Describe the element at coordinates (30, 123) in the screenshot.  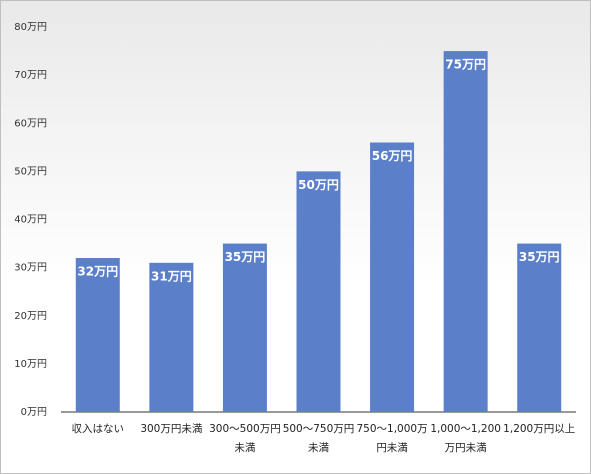
I see `y-tick-label: 60万円` at that location.